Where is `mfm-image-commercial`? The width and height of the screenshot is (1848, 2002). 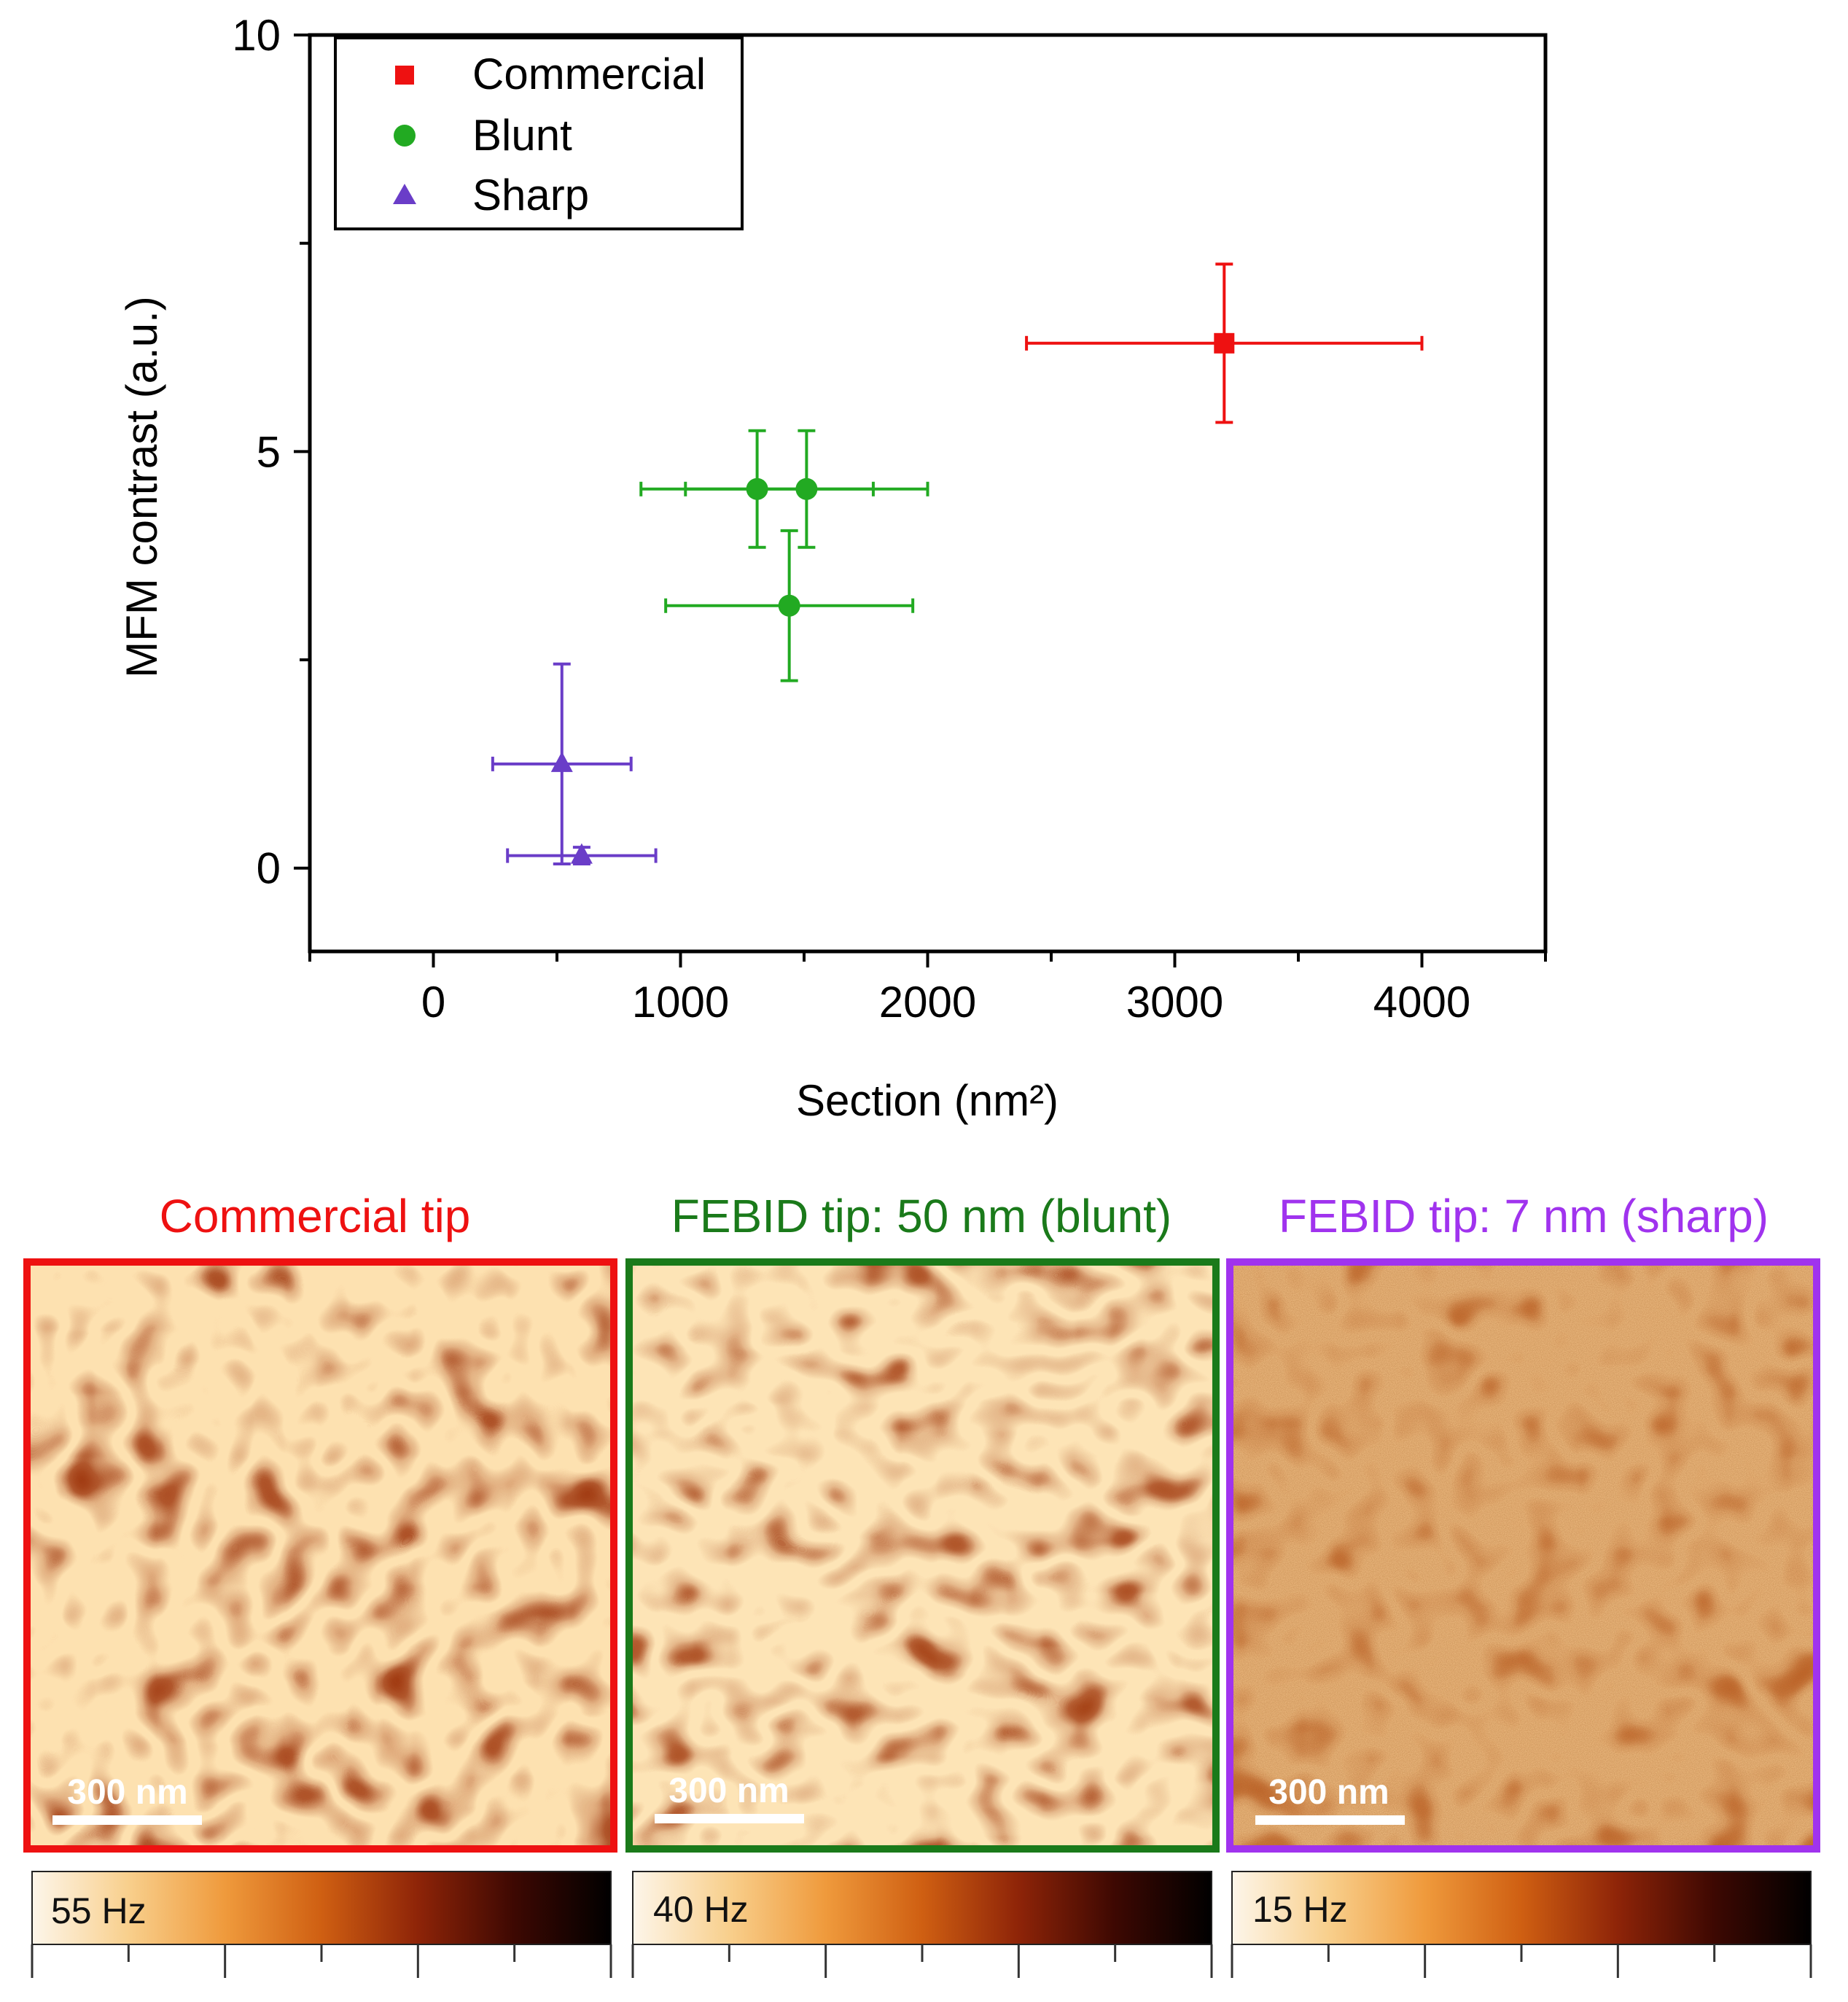 mfm-image-commercial is located at coordinates (320, 1556).